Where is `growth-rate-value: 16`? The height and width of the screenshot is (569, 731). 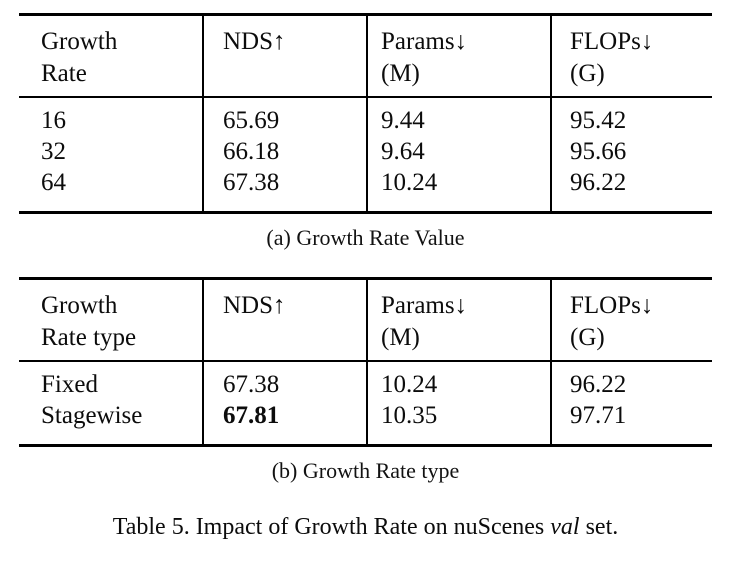
growth-rate-value: 16 is located at coordinates (53, 120).